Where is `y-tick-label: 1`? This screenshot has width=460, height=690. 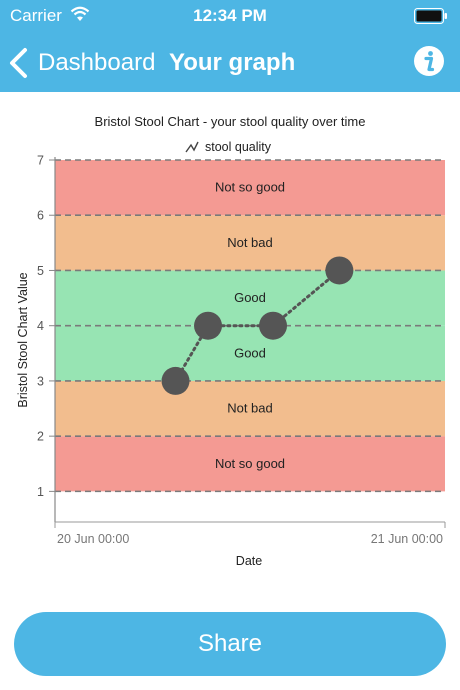 y-tick-label: 1 is located at coordinates (40, 492).